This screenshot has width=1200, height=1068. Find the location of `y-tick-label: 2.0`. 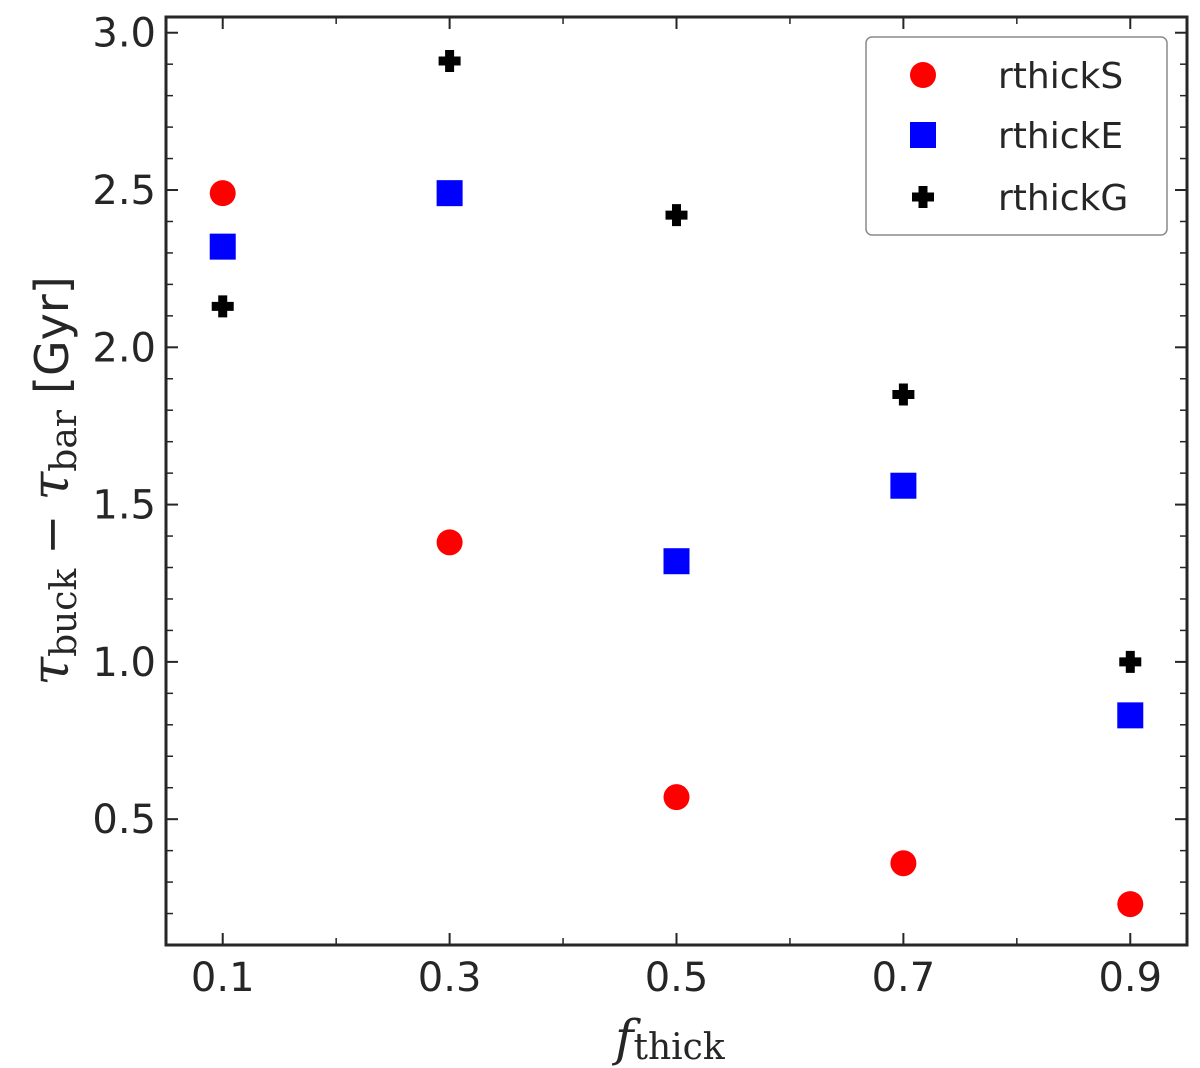

y-tick-label: 2.0 is located at coordinates (124, 348).